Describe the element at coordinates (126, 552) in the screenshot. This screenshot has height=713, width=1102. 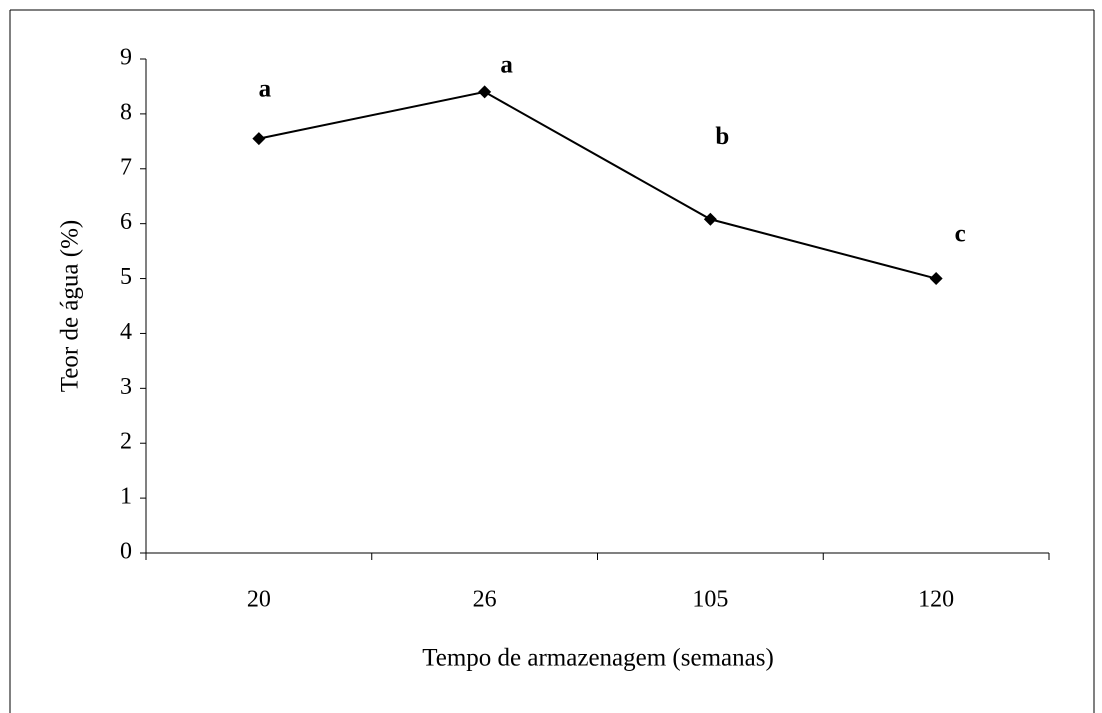
I see `y-tick-label: 0` at that location.